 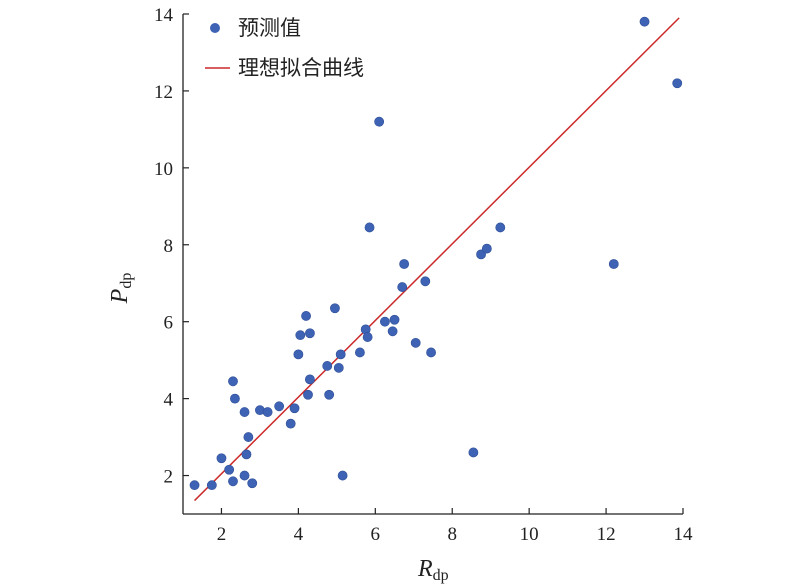 What do you see at coordinates (215, 28) in the screenshot?
I see `legend-marker-scatter` at bounding box center [215, 28].